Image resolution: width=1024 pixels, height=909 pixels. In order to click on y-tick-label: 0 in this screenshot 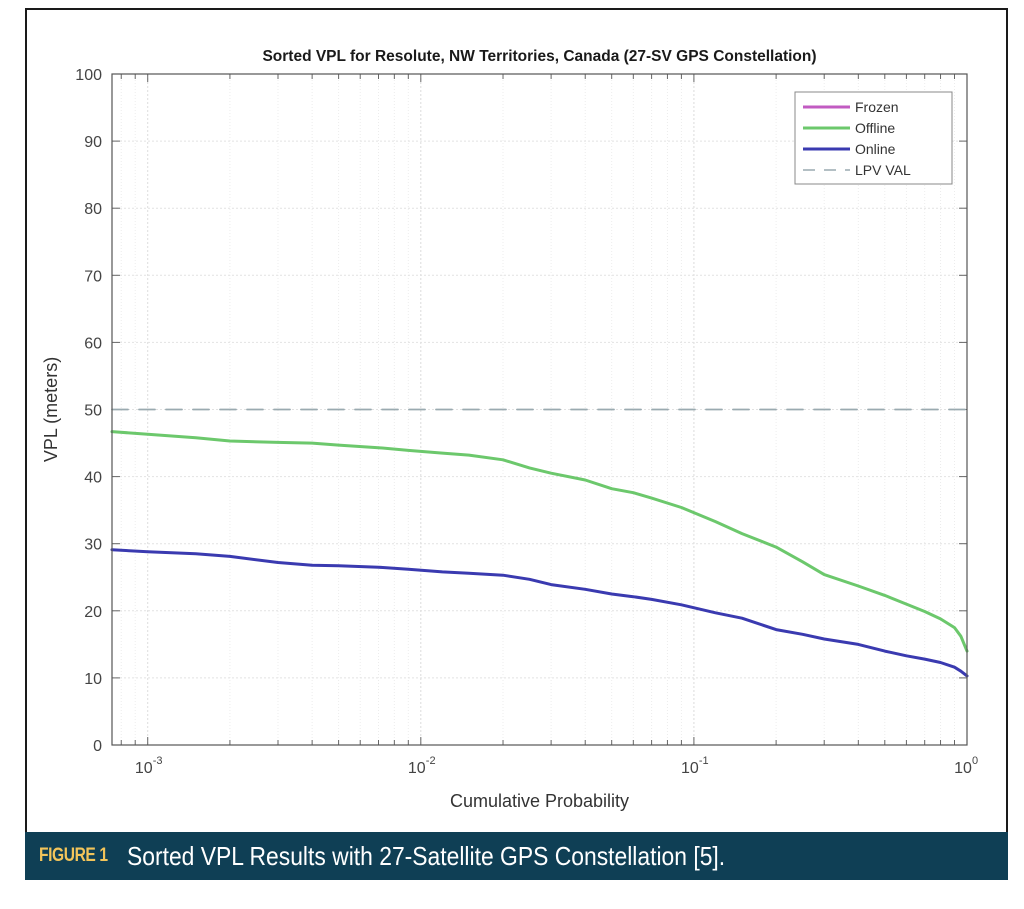, I will do `click(97, 746)`.